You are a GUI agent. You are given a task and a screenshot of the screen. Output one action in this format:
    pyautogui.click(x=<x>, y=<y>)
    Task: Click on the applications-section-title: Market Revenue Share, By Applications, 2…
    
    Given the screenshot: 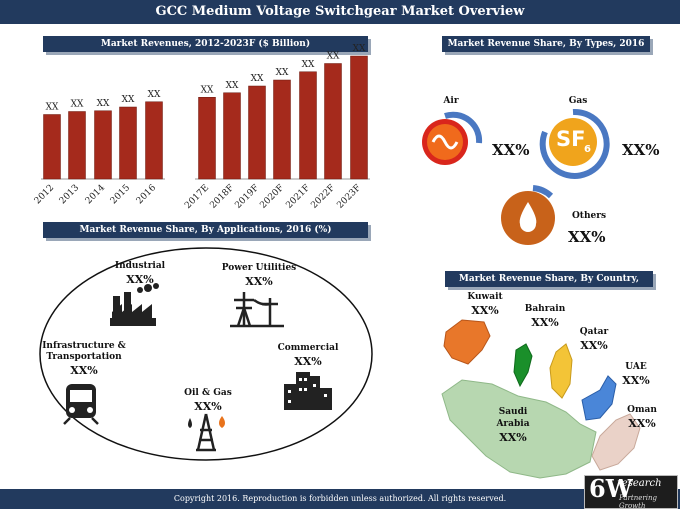 What is the action you would take?
    pyautogui.click(x=205, y=230)
    